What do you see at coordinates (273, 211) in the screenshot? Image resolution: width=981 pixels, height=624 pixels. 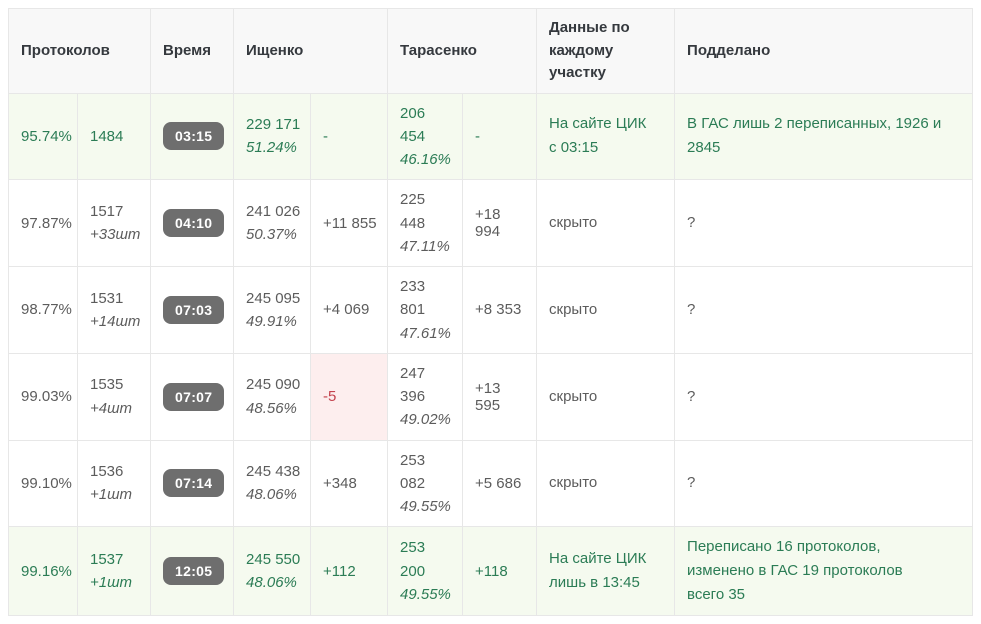 I see `ishchenko-votes: 241 026` at bounding box center [273, 211].